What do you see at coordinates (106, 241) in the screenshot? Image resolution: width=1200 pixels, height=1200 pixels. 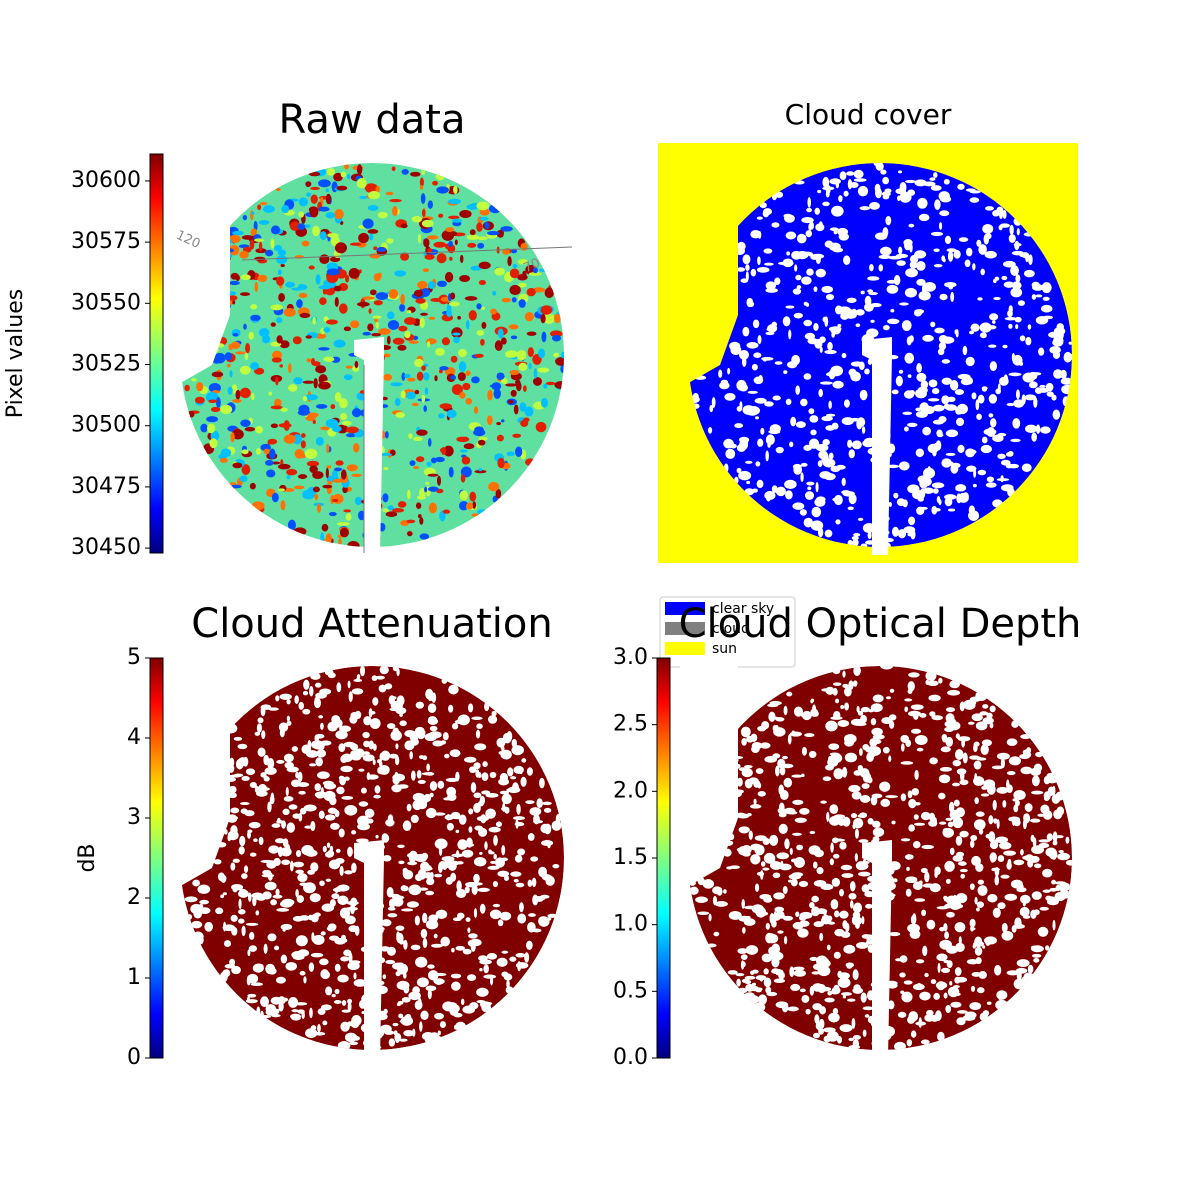 I see `colorbar-tick-label: 30575` at bounding box center [106, 241].